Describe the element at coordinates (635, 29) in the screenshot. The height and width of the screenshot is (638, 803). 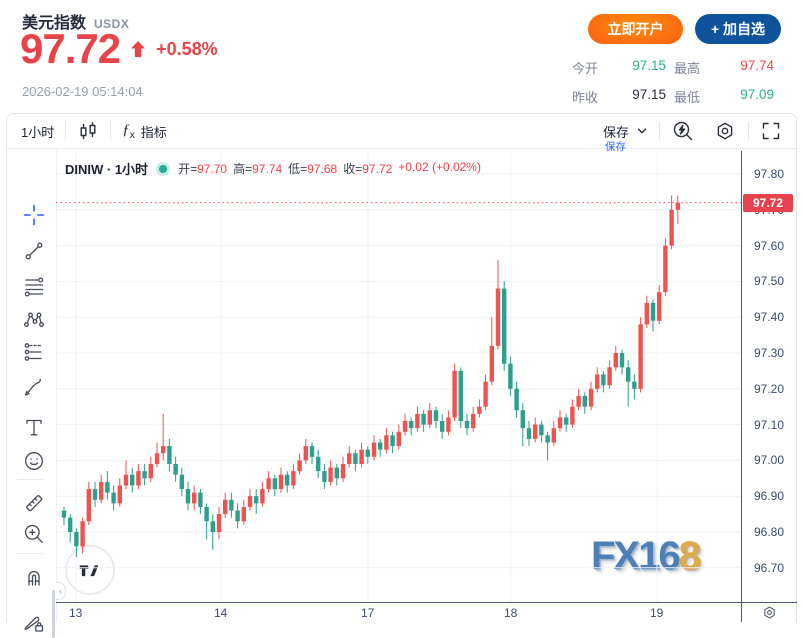
I see `open-account-button: 立即开户` at that location.